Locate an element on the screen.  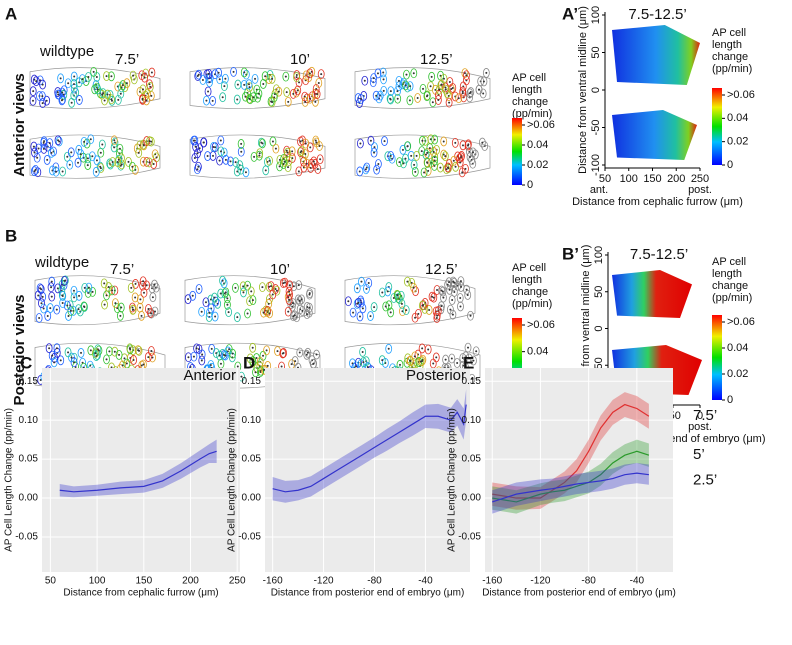
x-tick-label: -80 is located at coordinates (588, 581).